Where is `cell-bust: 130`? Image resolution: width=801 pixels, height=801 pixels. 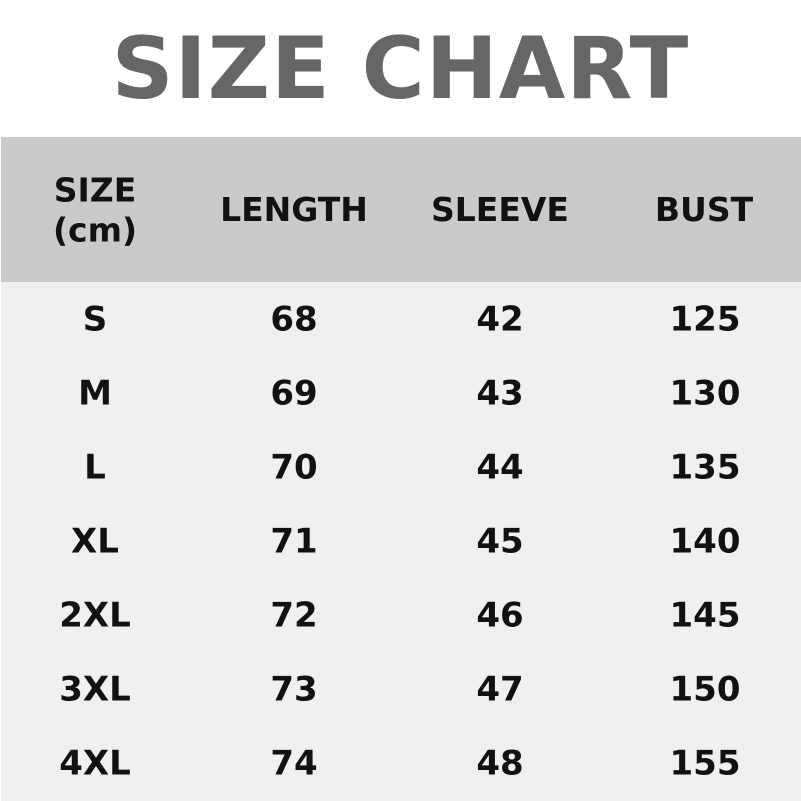 cell-bust: 130 is located at coordinates (705, 393).